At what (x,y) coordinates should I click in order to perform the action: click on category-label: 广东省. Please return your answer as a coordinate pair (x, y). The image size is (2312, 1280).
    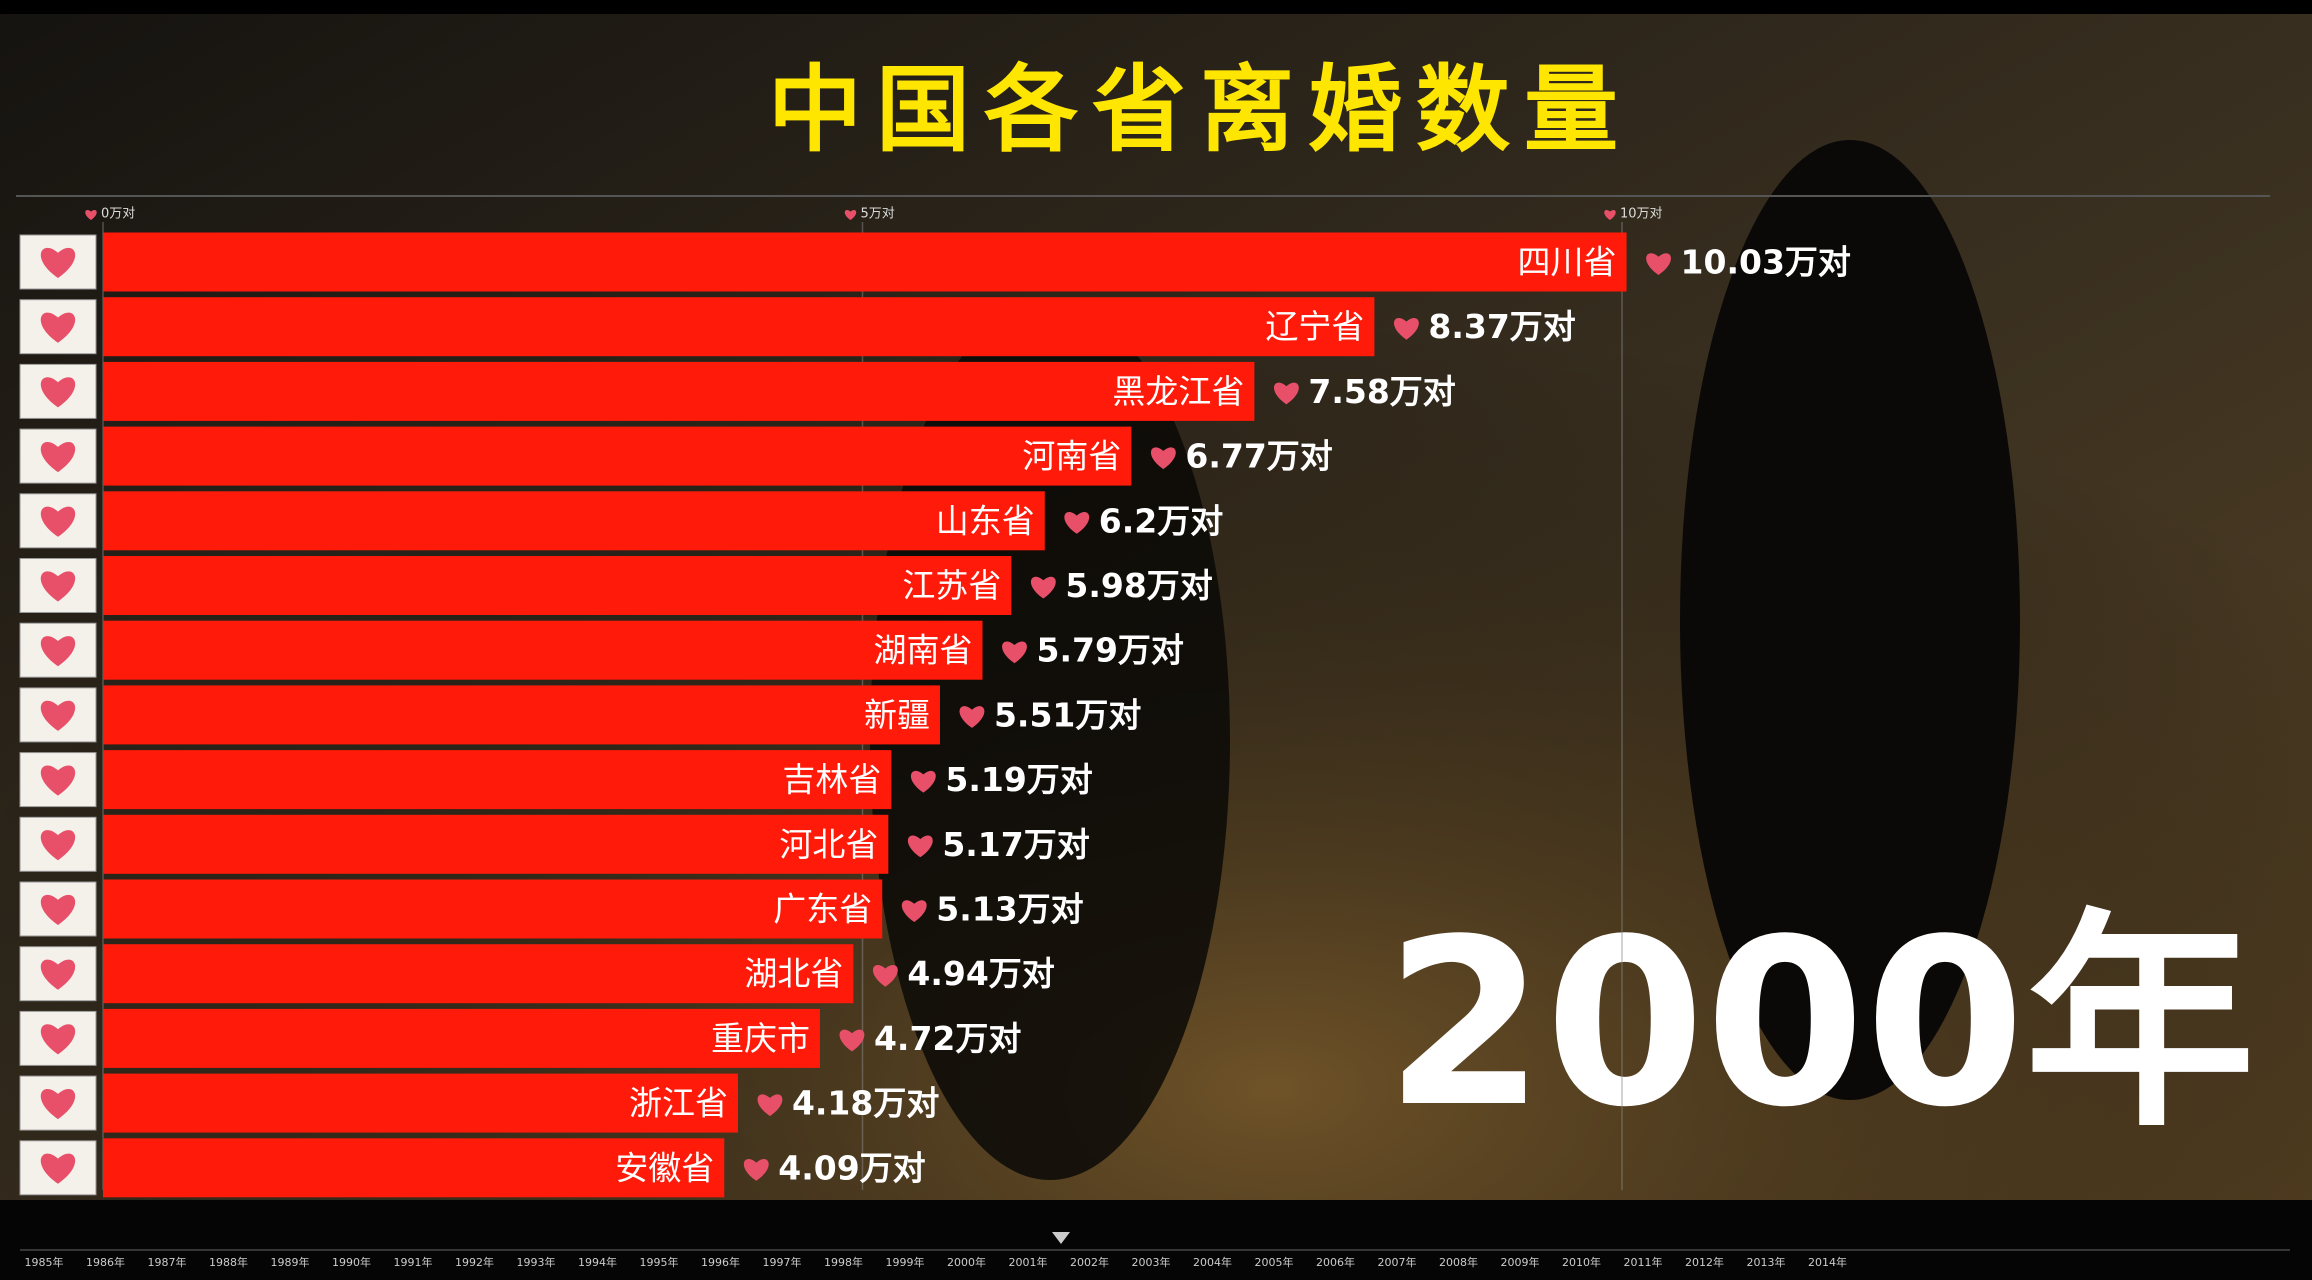
    Looking at the image, I should click on (822, 909).